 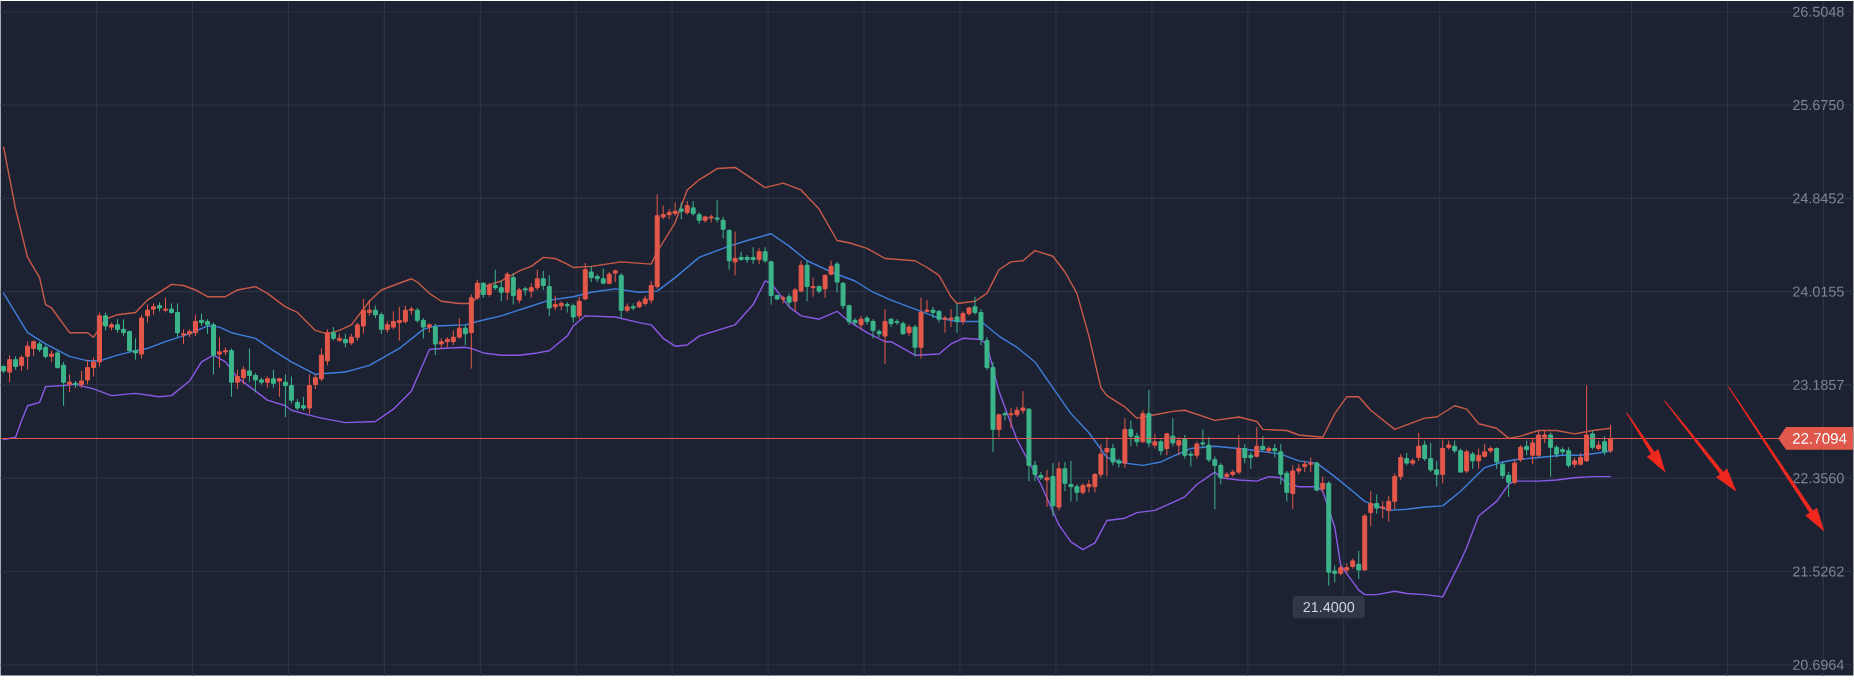 What do you see at coordinates (1818, 664) in the screenshot?
I see `y-tick-label: 20.6964` at bounding box center [1818, 664].